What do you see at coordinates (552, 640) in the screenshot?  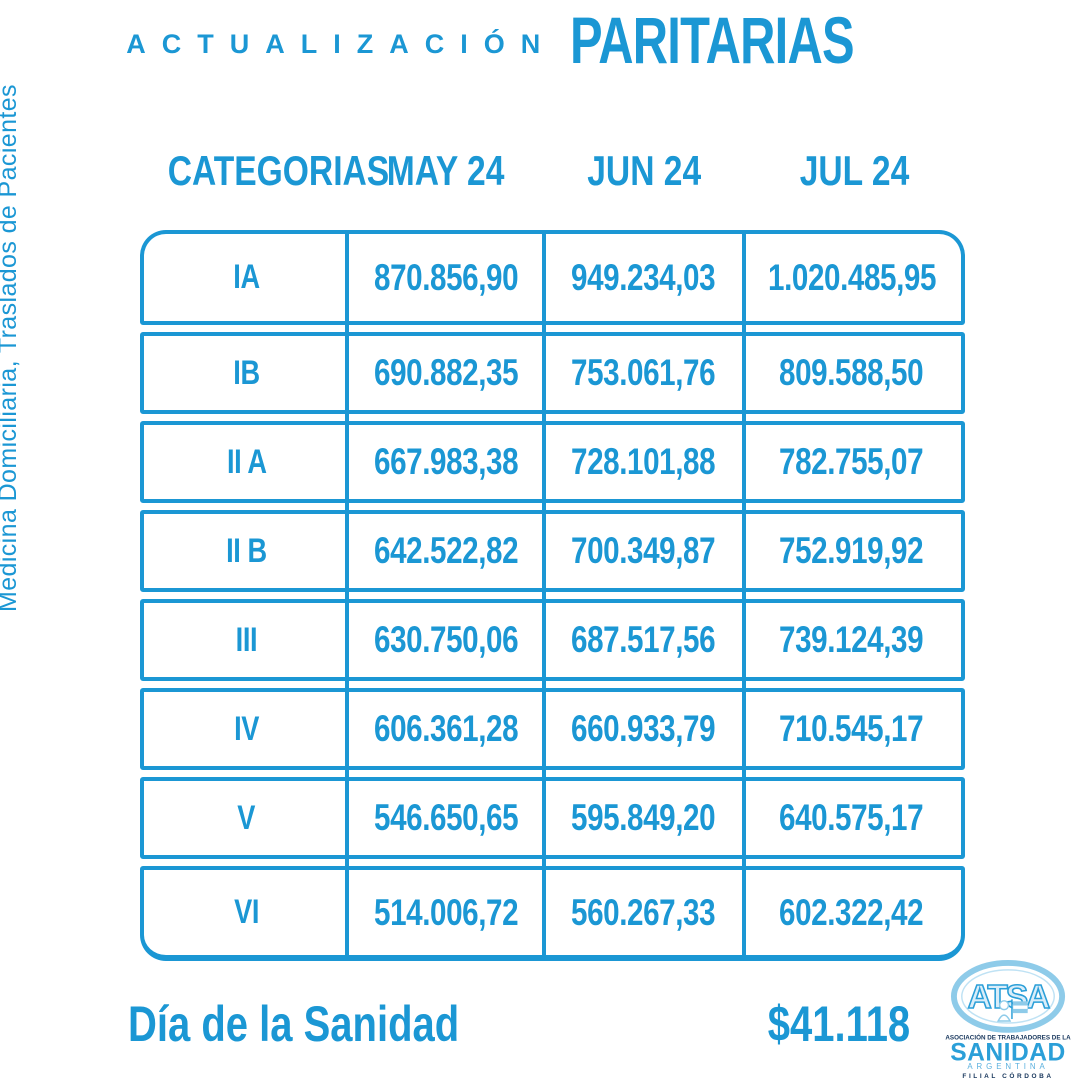 I see `table-row: III 630.750,06 687.517,56 739.124,39` at bounding box center [552, 640].